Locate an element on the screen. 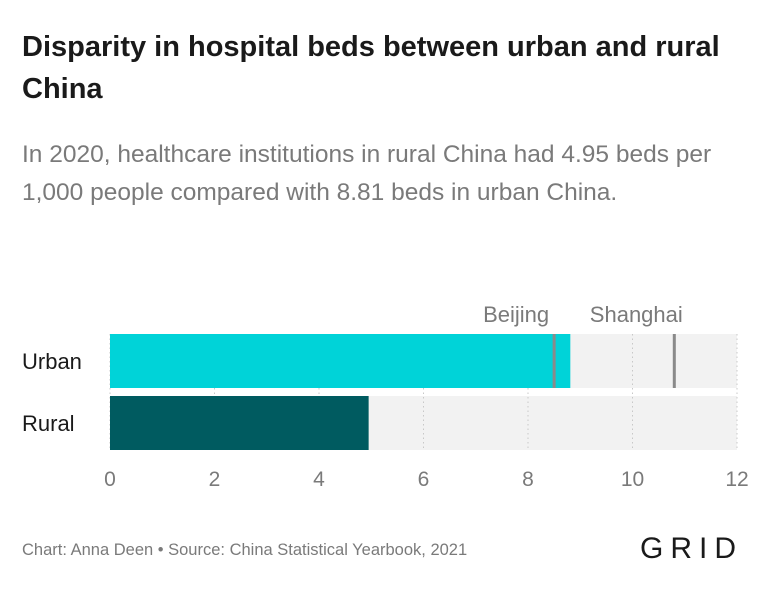  x-tick-label-10: 10 is located at coordinates (632, 479).